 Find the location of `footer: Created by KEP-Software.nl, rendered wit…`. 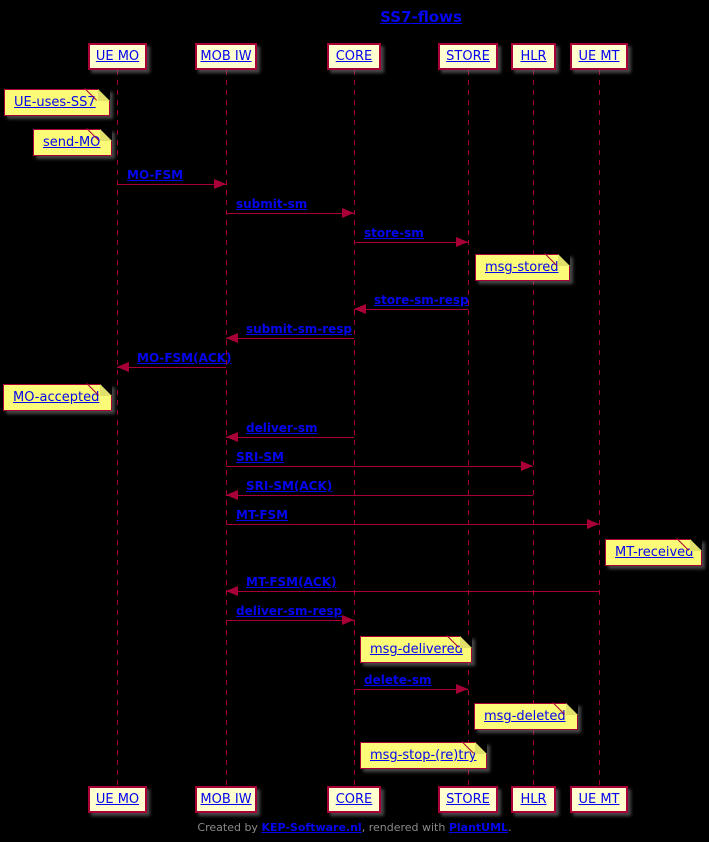

footer: Created by KEP-Software.nl, rendered wit… is located at coordinates (354, 827).